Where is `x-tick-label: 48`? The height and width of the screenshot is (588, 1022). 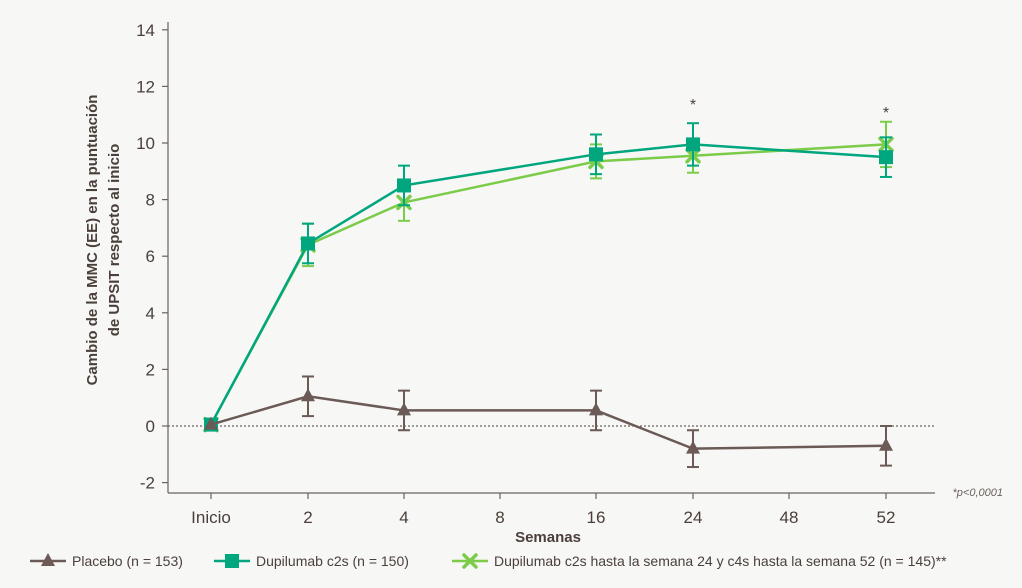 x-tick-label: 48 is located at coordinates (789, 517).